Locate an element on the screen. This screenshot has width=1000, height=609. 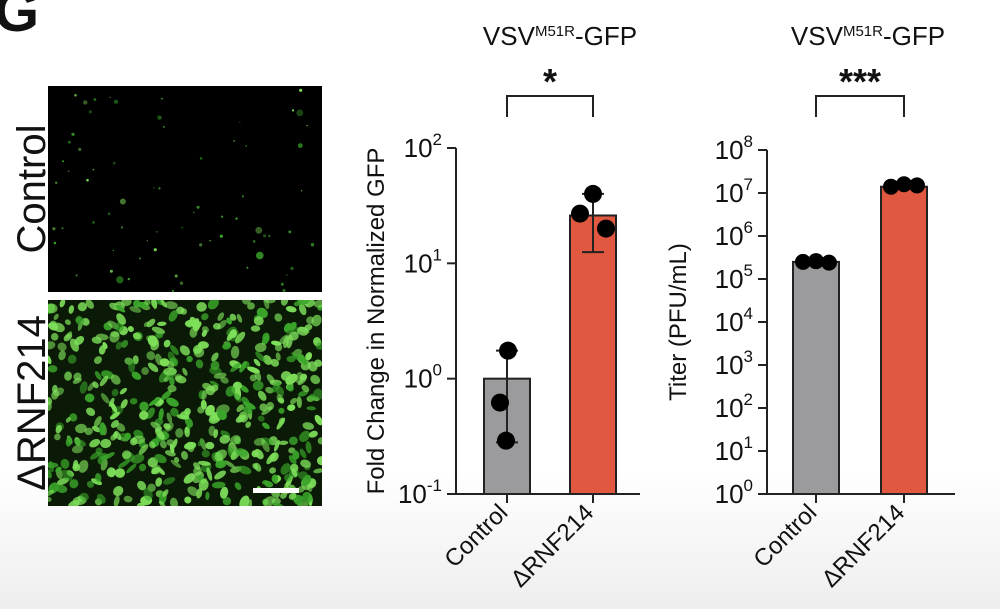
y-tick-label: 101 is located at coordinates (734, 449).